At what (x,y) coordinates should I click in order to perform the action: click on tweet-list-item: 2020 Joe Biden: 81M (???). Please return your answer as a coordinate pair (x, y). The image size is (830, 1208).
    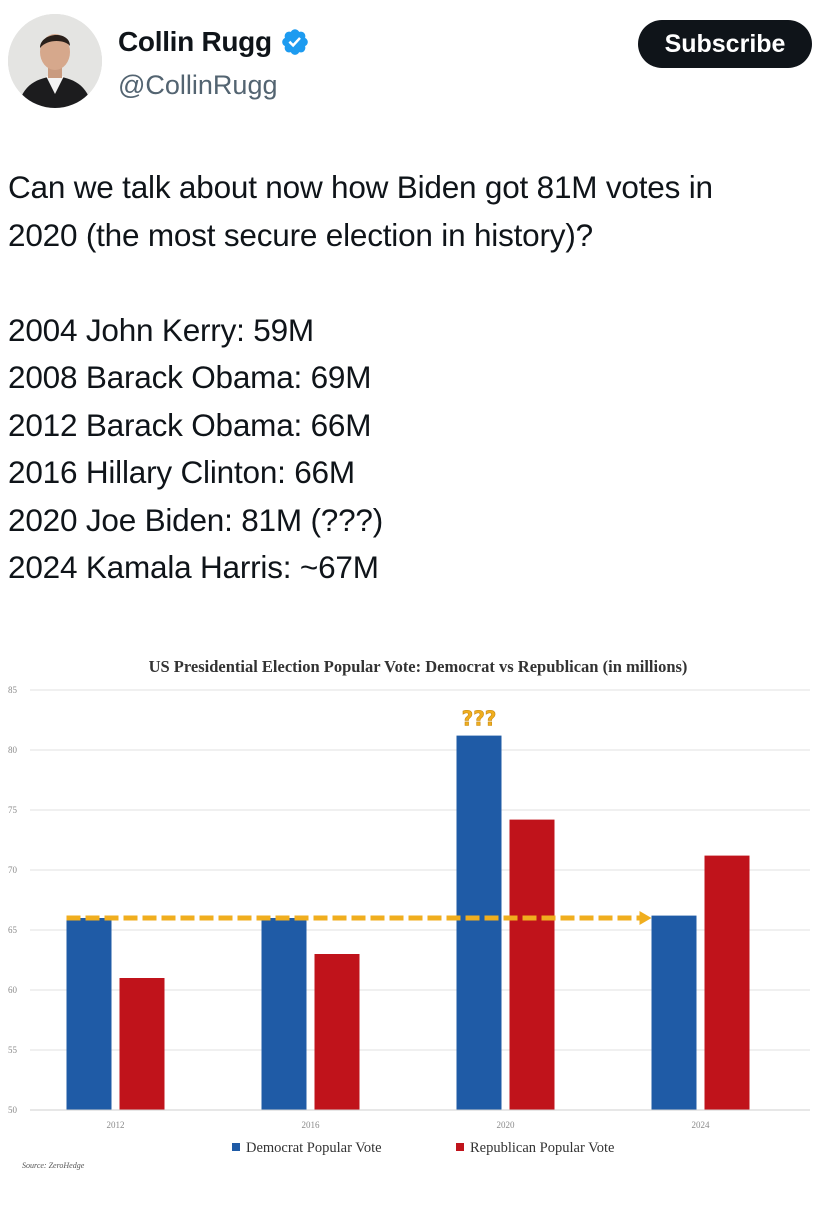
    Looking at the image, I should click on (195, 519).